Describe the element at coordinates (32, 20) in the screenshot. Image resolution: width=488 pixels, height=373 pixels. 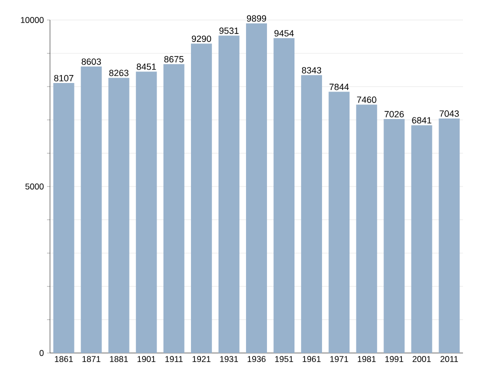
I see `y-tick-label: 10000` at that location.